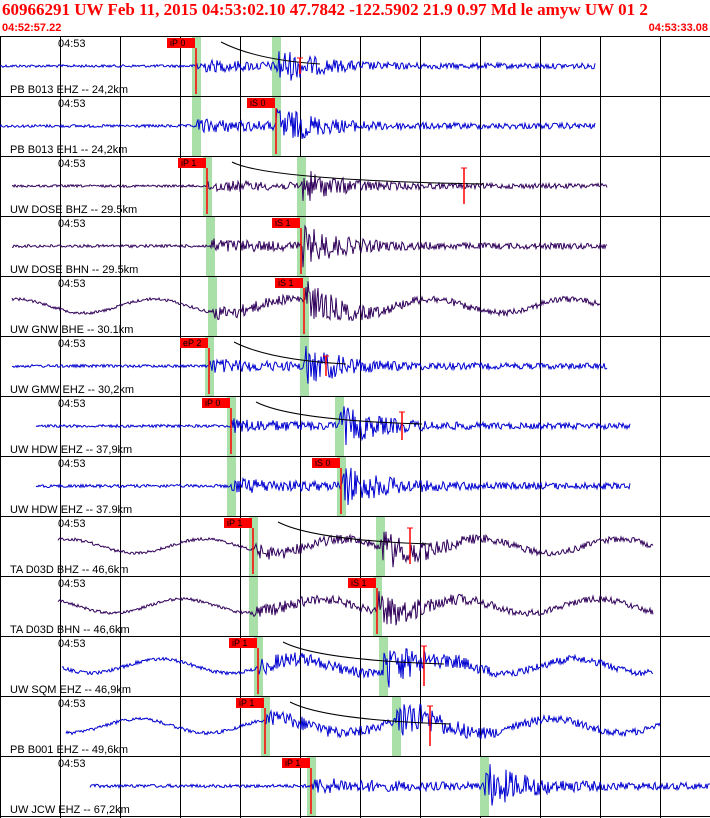  I want to click on station-label: TA D03D BHN -- 46,6km, so click(70, 630).